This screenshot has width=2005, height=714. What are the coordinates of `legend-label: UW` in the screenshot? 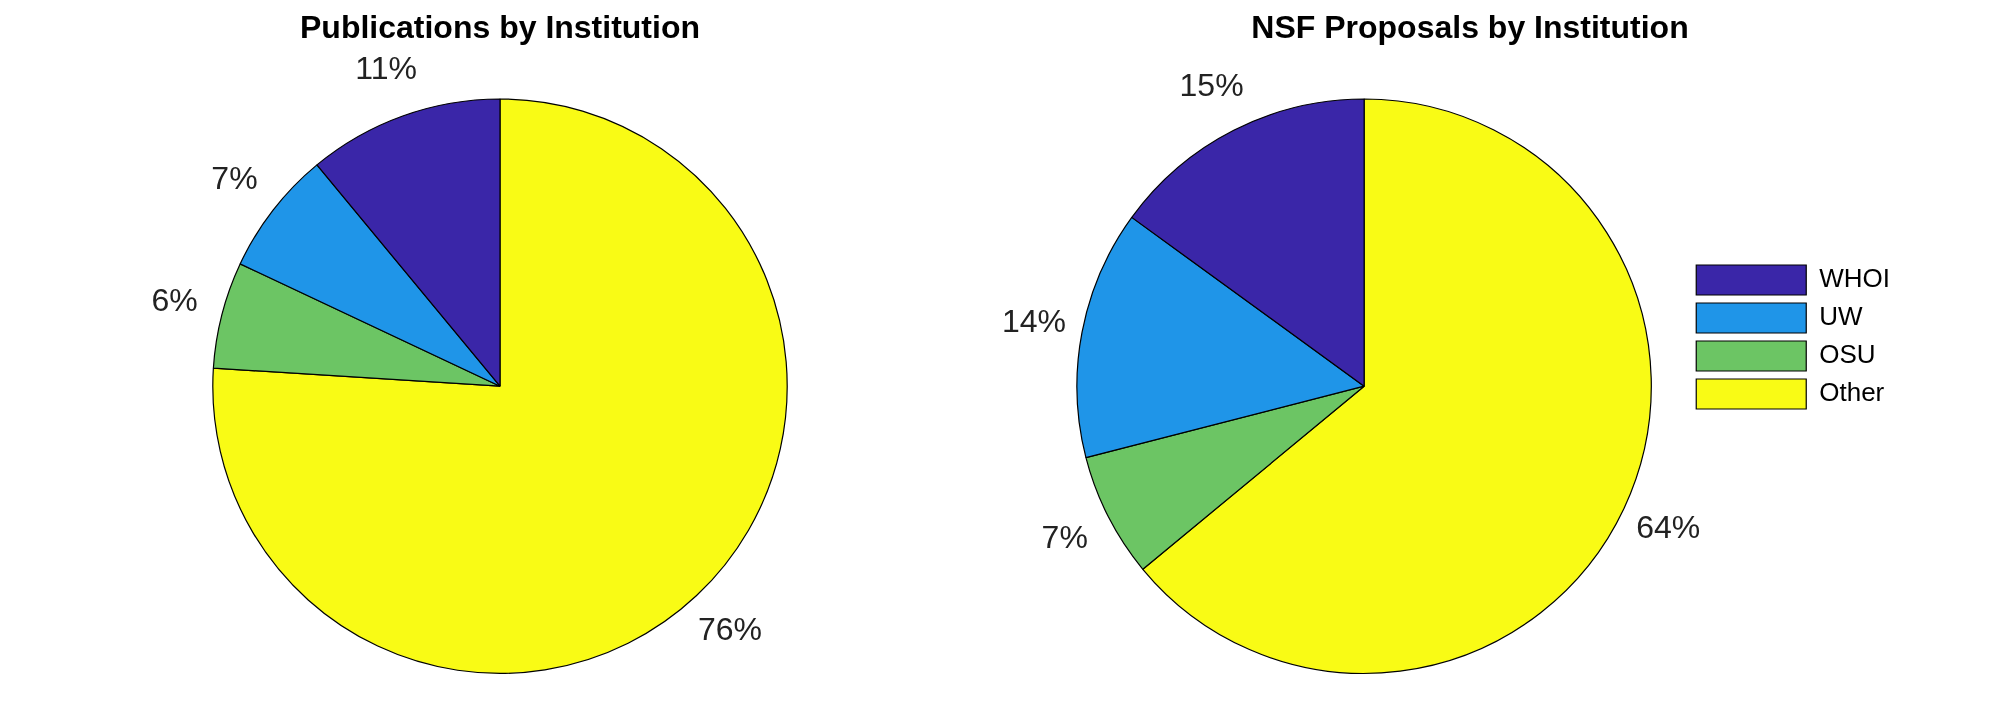 It's located at (1841, 316).